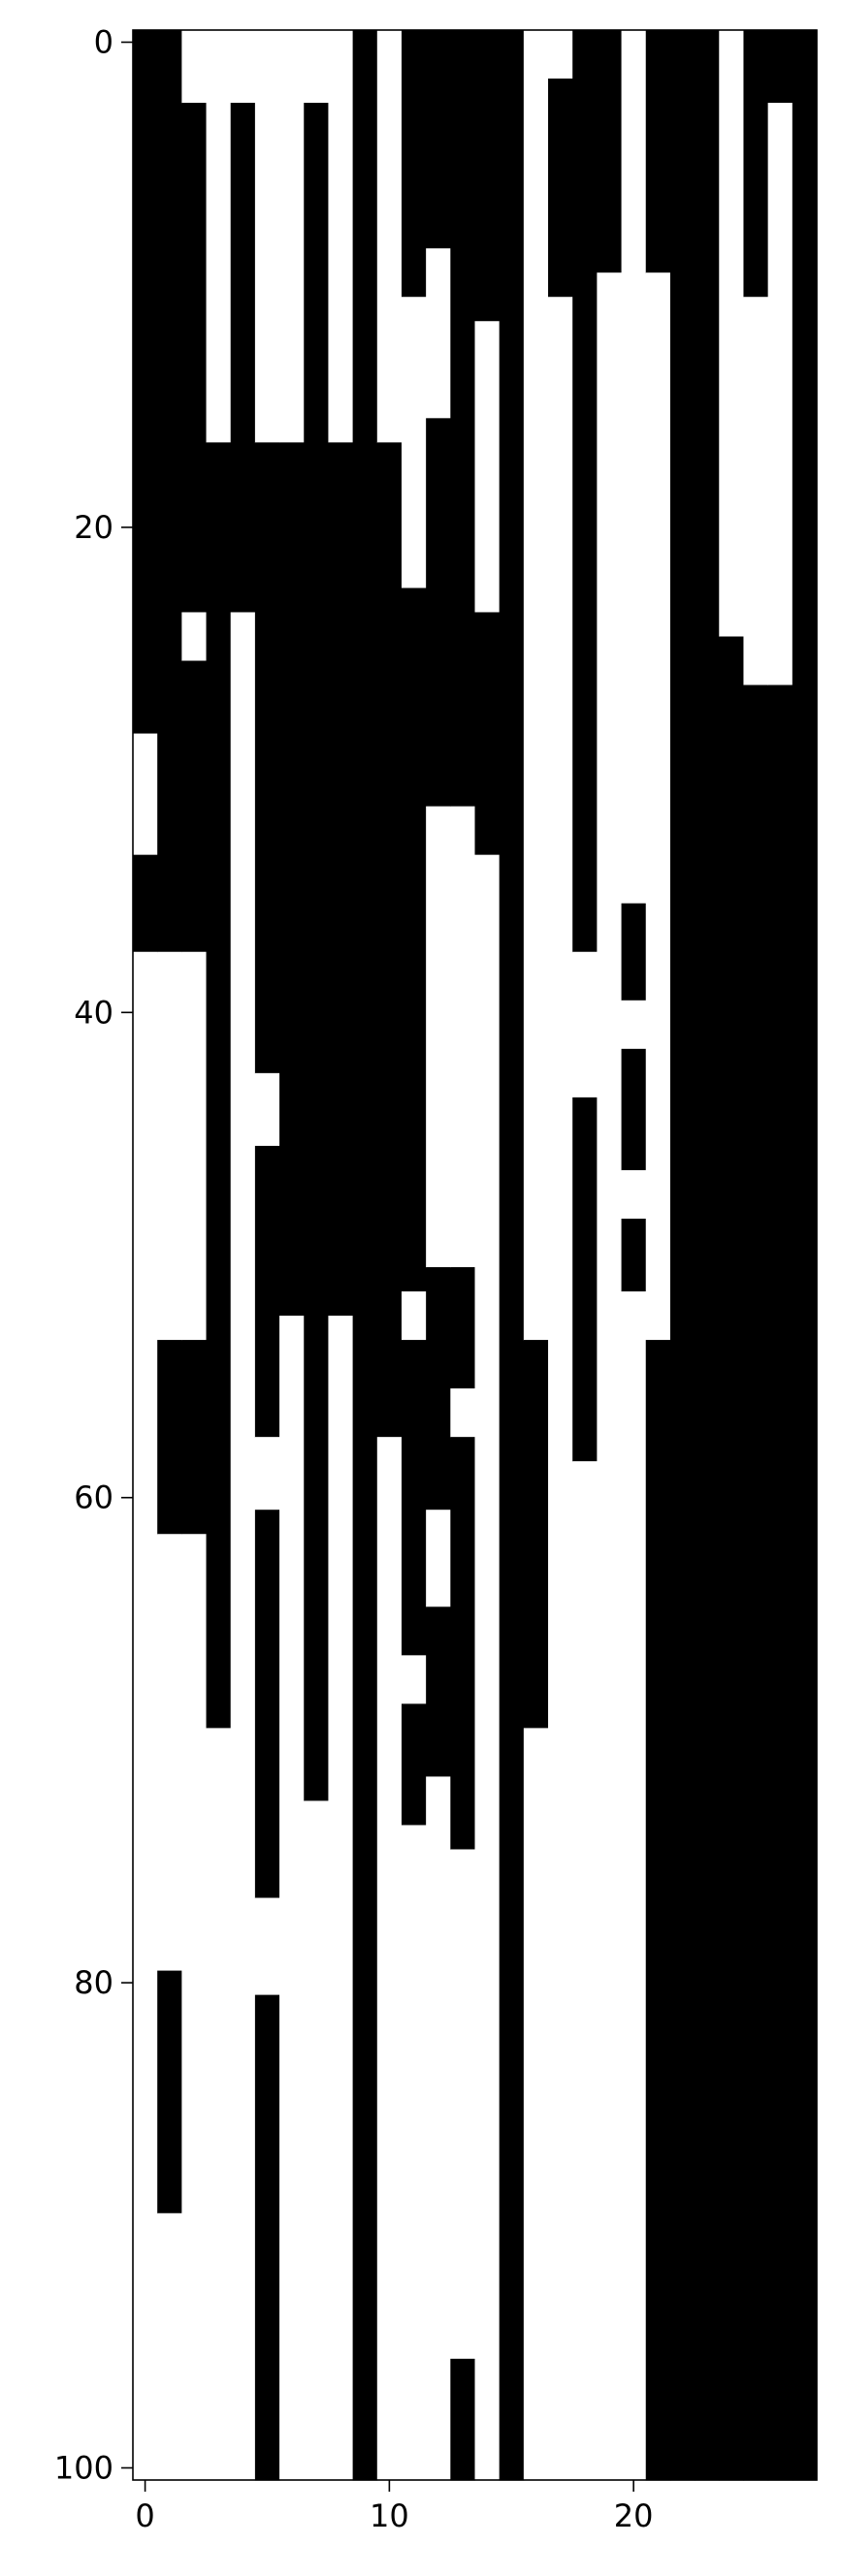  Describe the element at coordinates (83, 2467) in the screenshot. I see `y-tick-label: 100` at that location.